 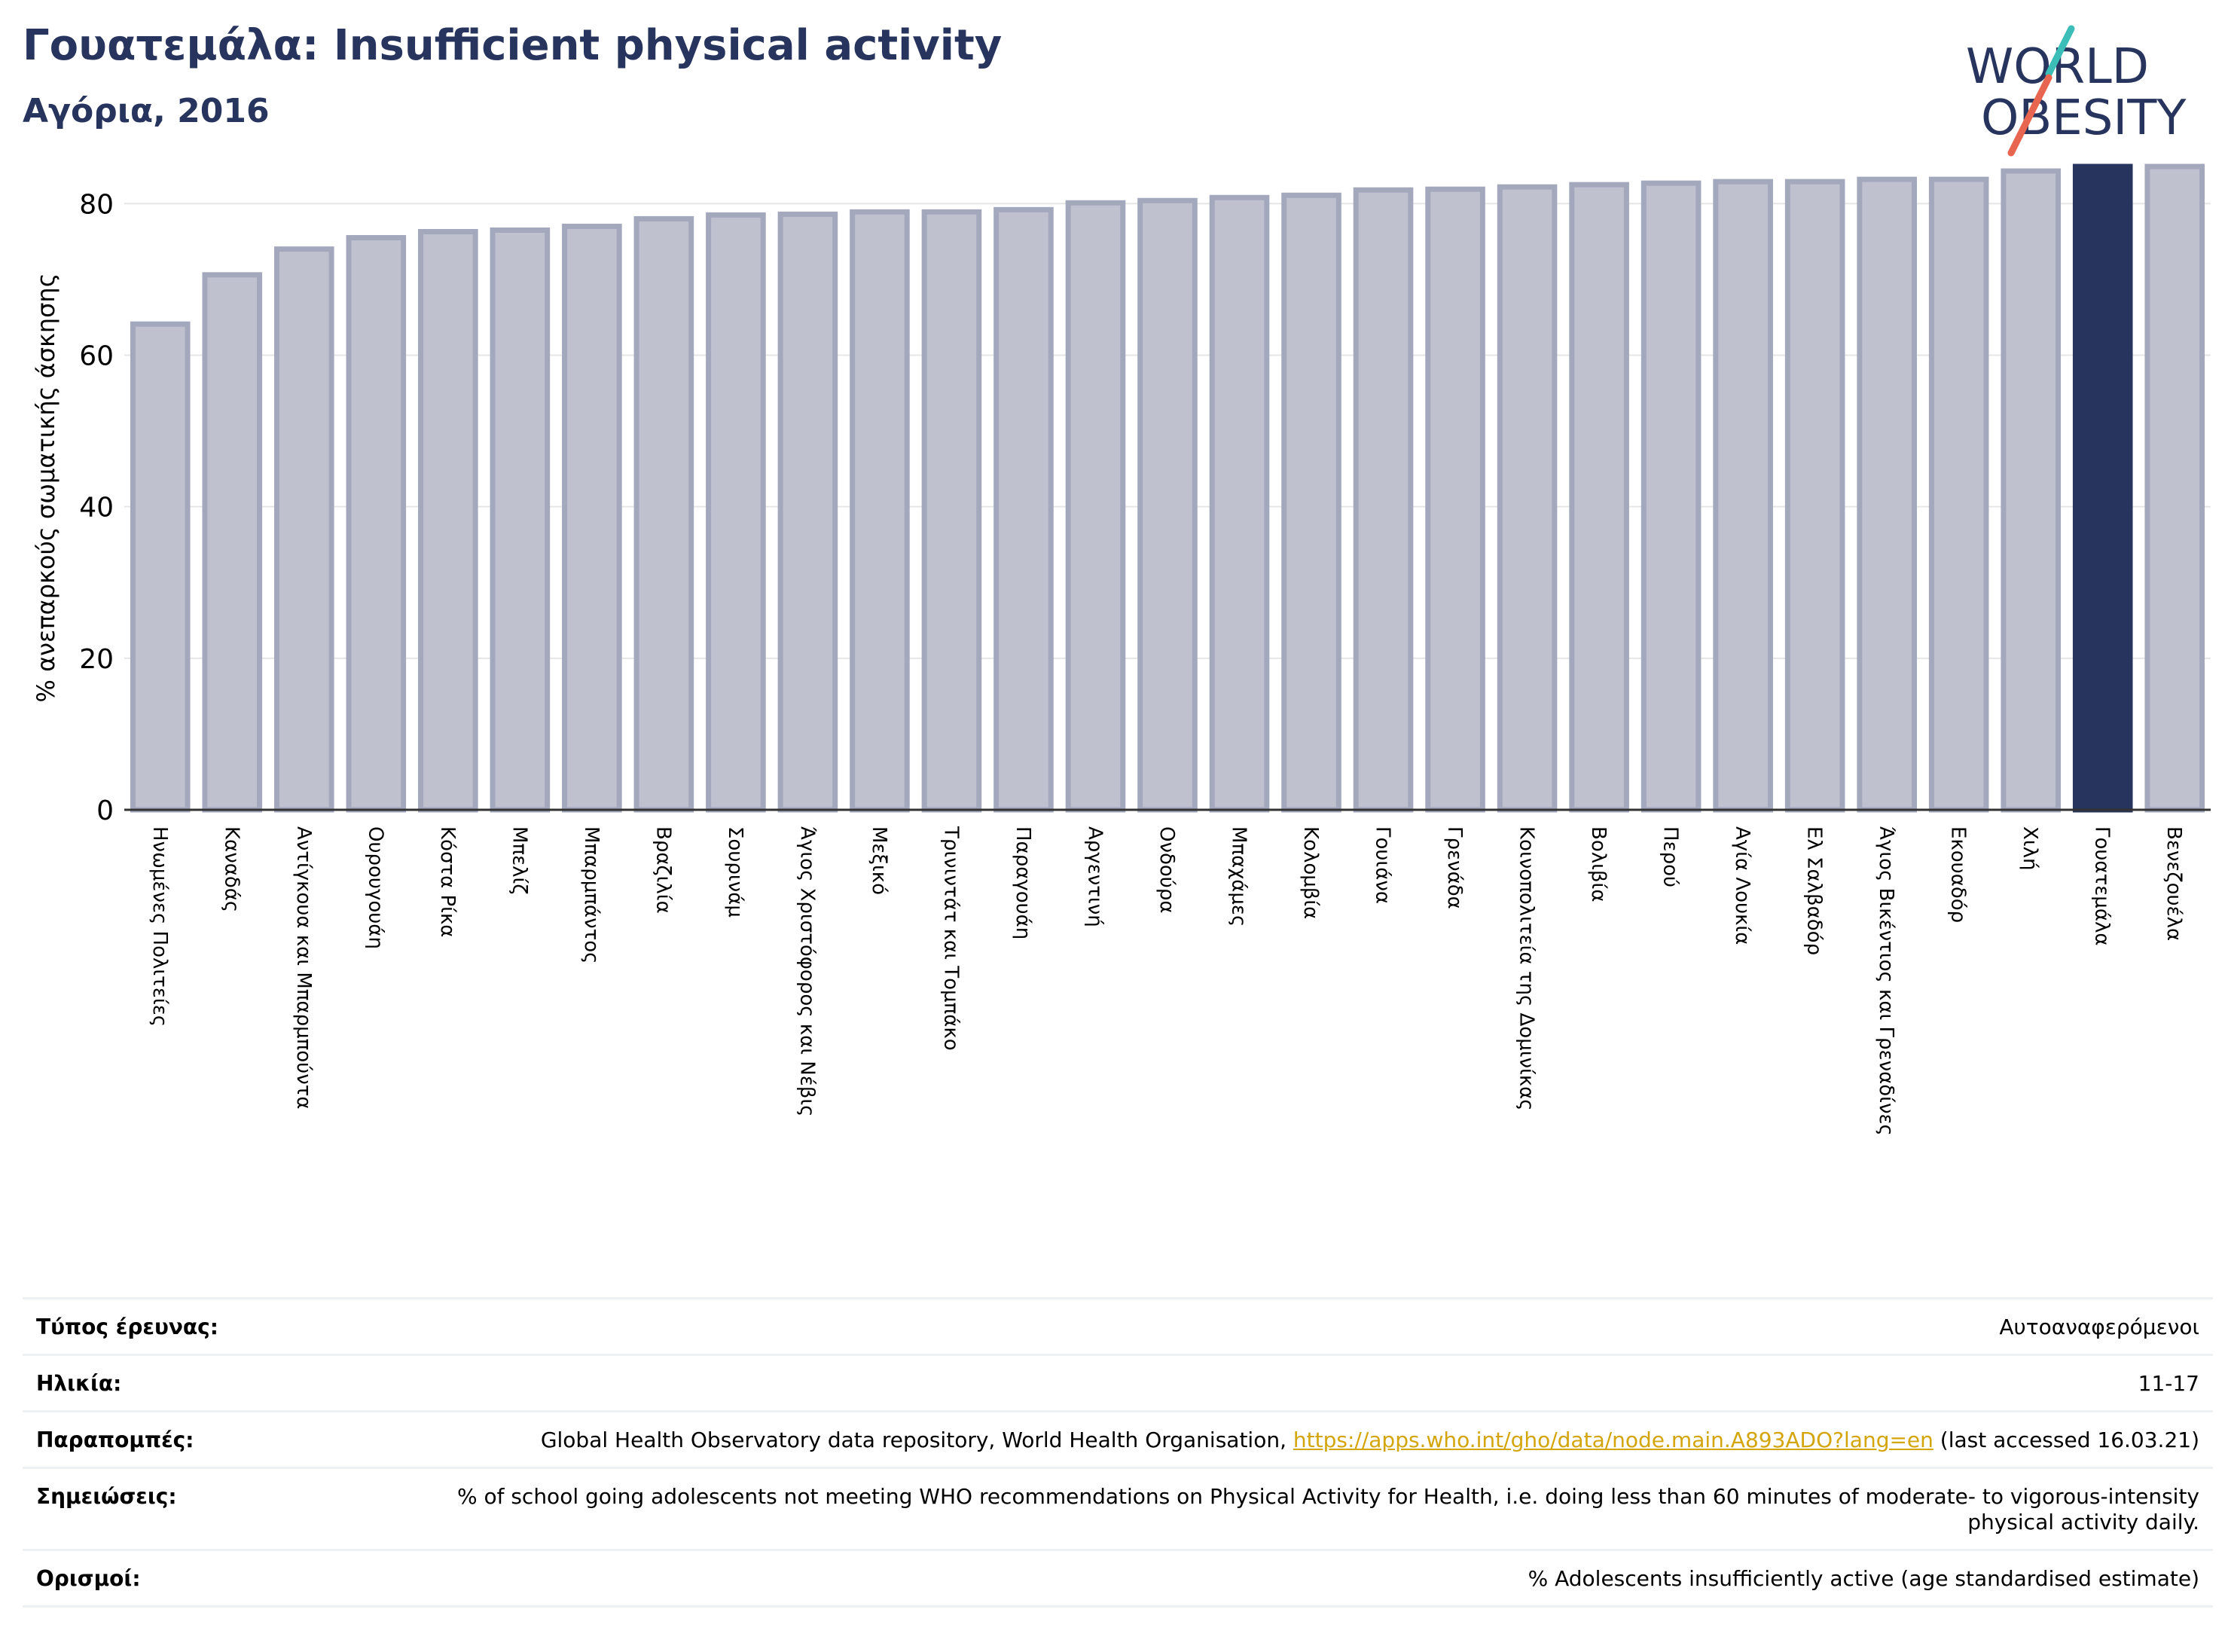 I want to click on world-obesity-logo: WORLD OBESITY, so click(x=2076, y=91).